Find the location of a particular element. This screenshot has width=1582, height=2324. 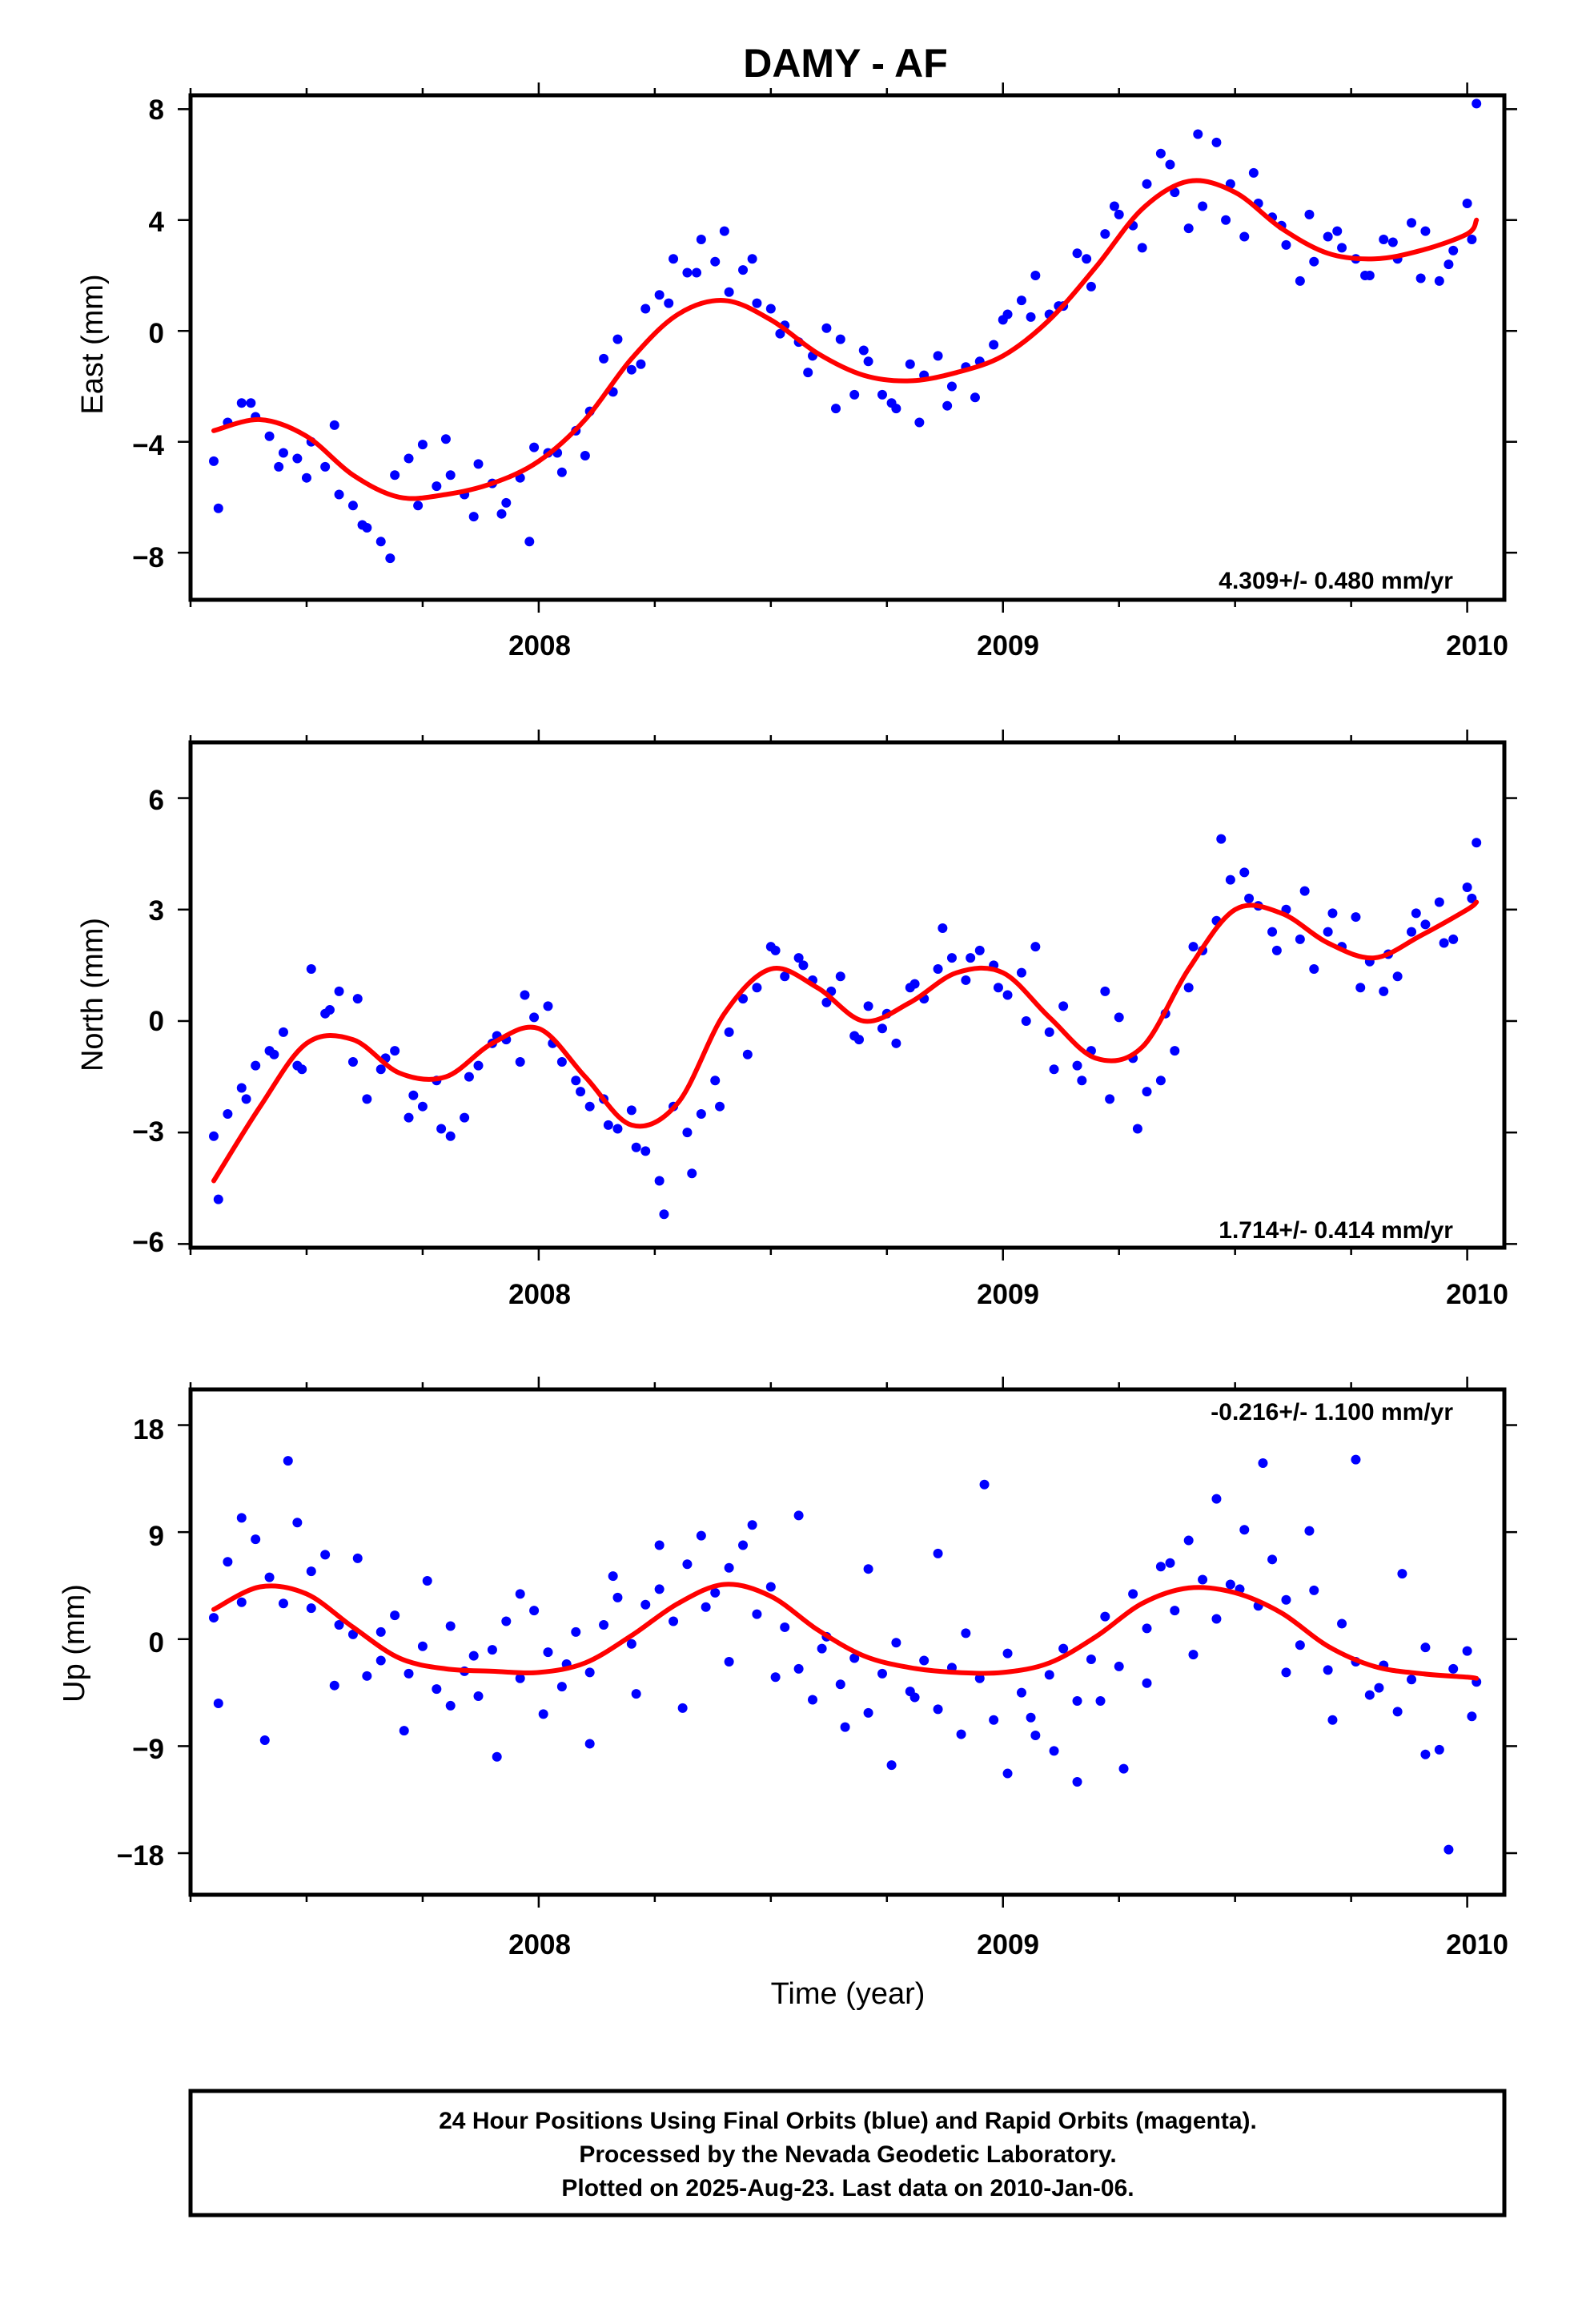

y-tick-label: −8 is located at coordinates (148, 557).